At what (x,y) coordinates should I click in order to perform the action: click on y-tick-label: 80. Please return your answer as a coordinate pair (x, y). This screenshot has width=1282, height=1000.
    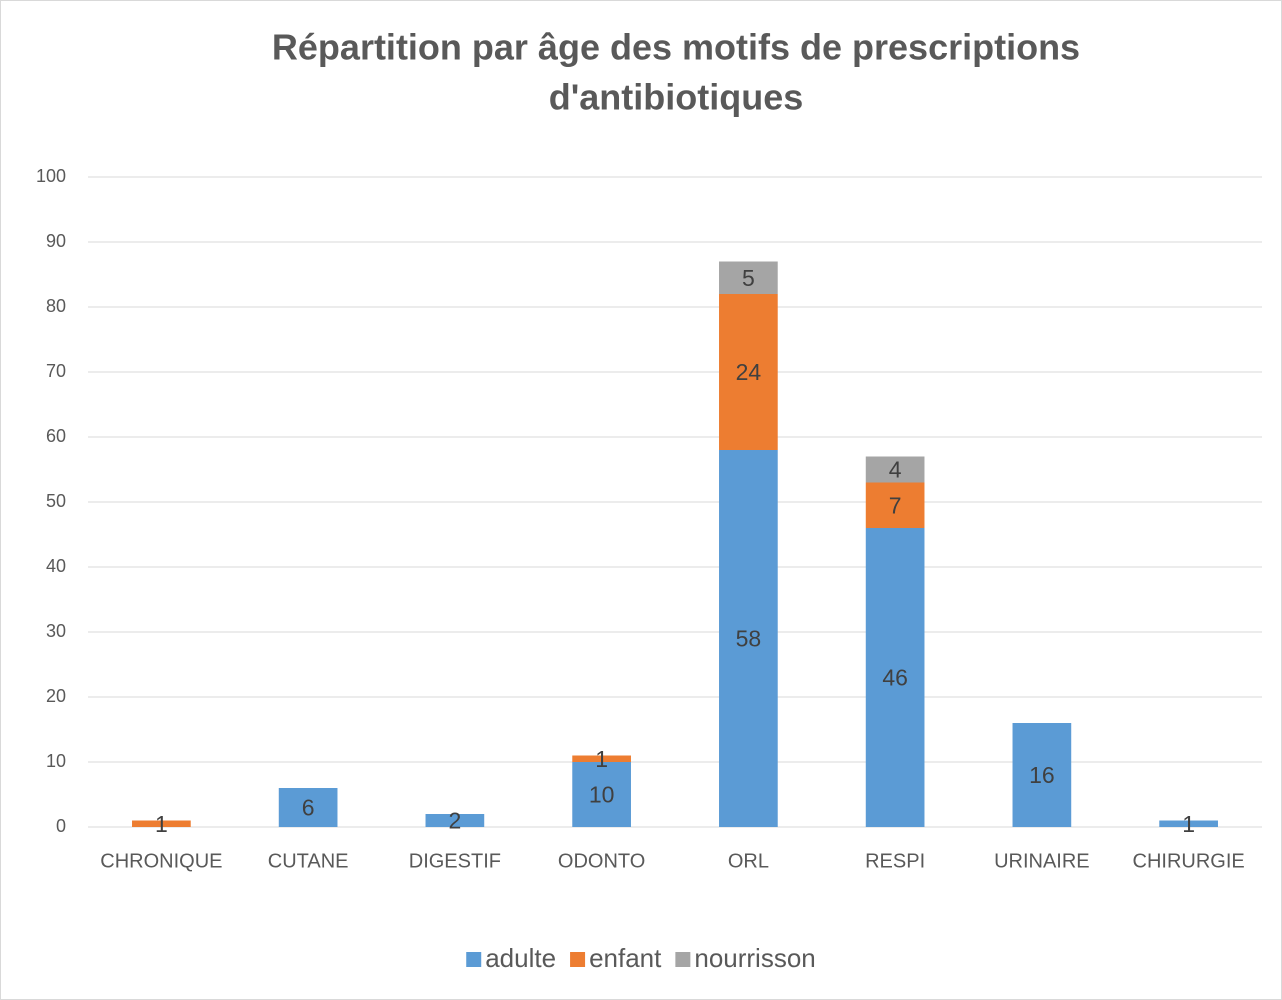
    Looking at the image, I should click on (56, 306).